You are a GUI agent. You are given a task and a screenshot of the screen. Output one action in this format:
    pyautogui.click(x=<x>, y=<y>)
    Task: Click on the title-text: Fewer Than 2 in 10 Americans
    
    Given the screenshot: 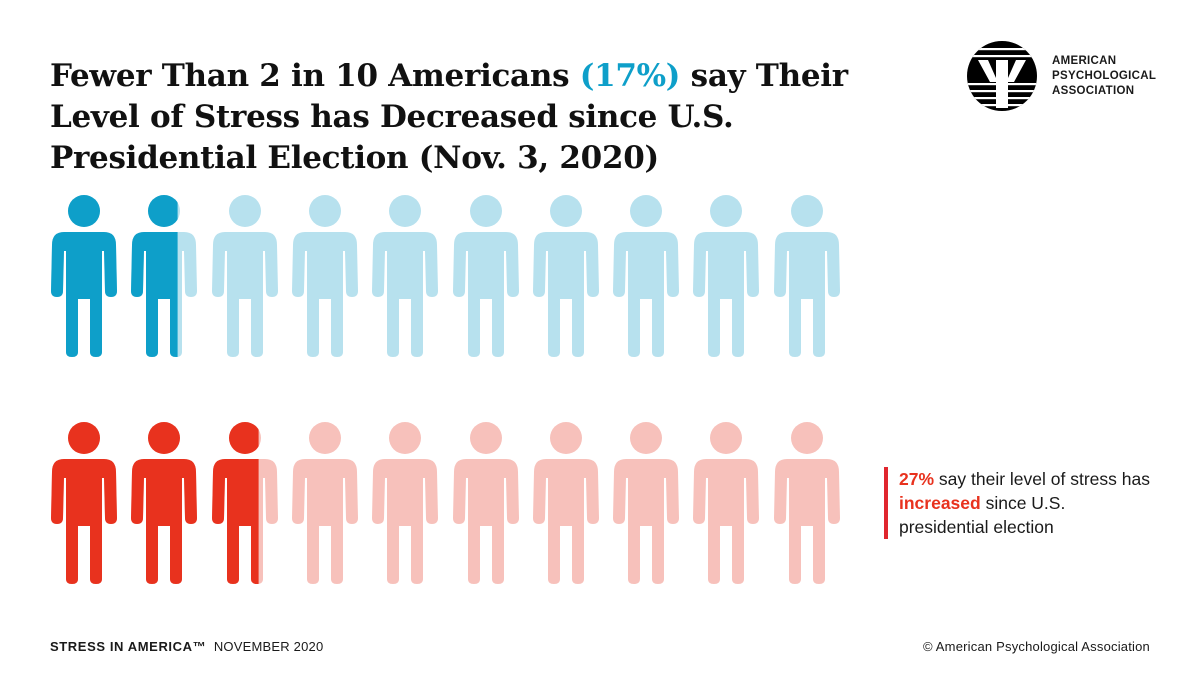 What is the action you would take?
    pyautogui.click(x=315, y=76)
    